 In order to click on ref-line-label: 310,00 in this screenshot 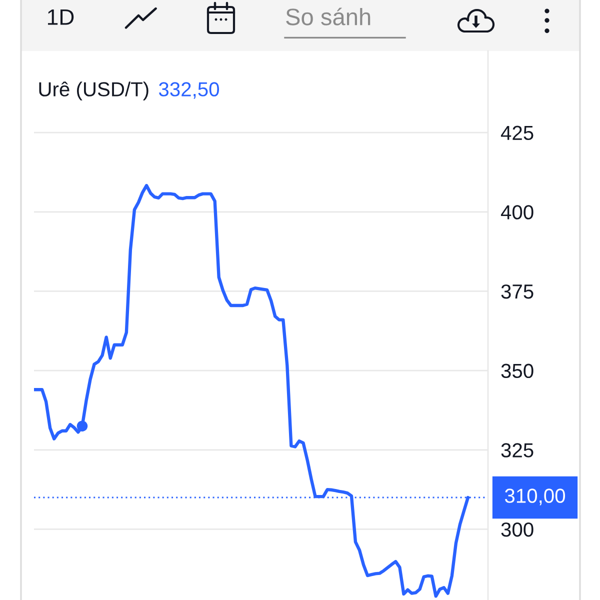, I will do `click(535, 497)`.